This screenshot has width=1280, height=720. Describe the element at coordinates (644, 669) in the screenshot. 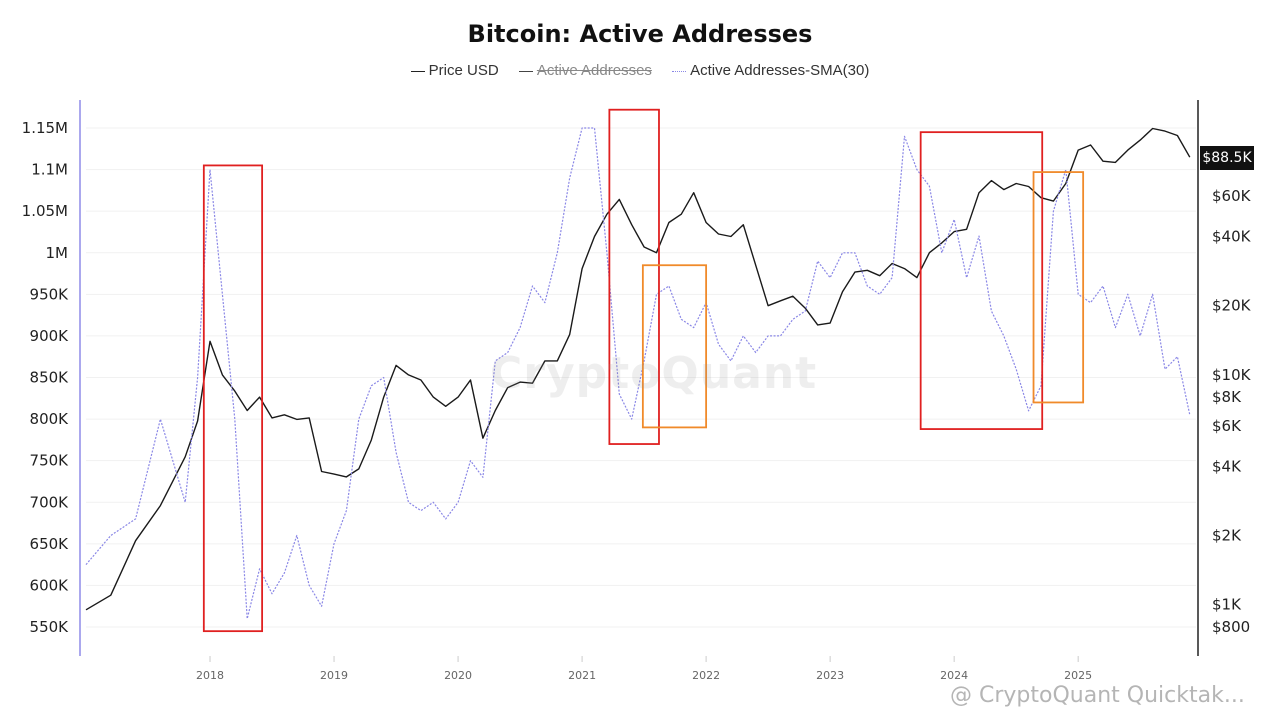

I see `x-axis-ticks: 2018 2019 2020 2021 2022 2023 2024 2025` at that location.